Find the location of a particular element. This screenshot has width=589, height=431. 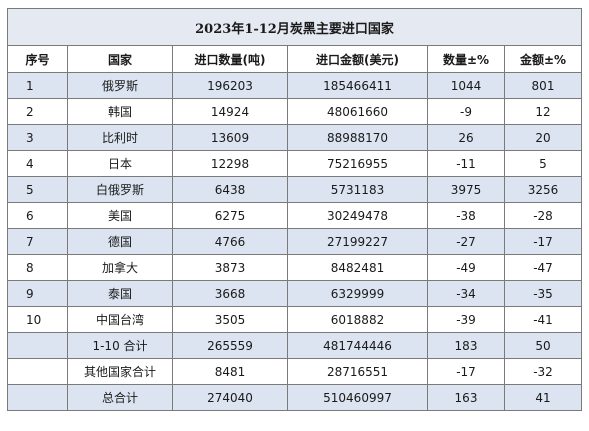

table-cell: -49 is located at coordinates (466, 267).